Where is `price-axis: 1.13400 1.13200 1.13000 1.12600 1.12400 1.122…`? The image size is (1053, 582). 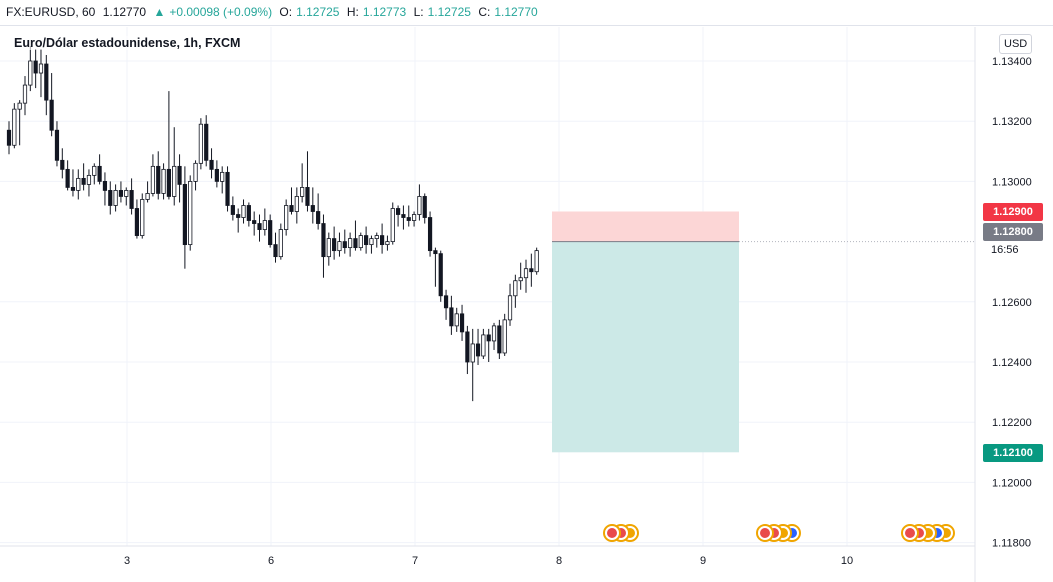 price-axis: 1.13400 1.13200 1.13000 1.12600 1.12400 1.122… is located at coordinates (1012, 303).